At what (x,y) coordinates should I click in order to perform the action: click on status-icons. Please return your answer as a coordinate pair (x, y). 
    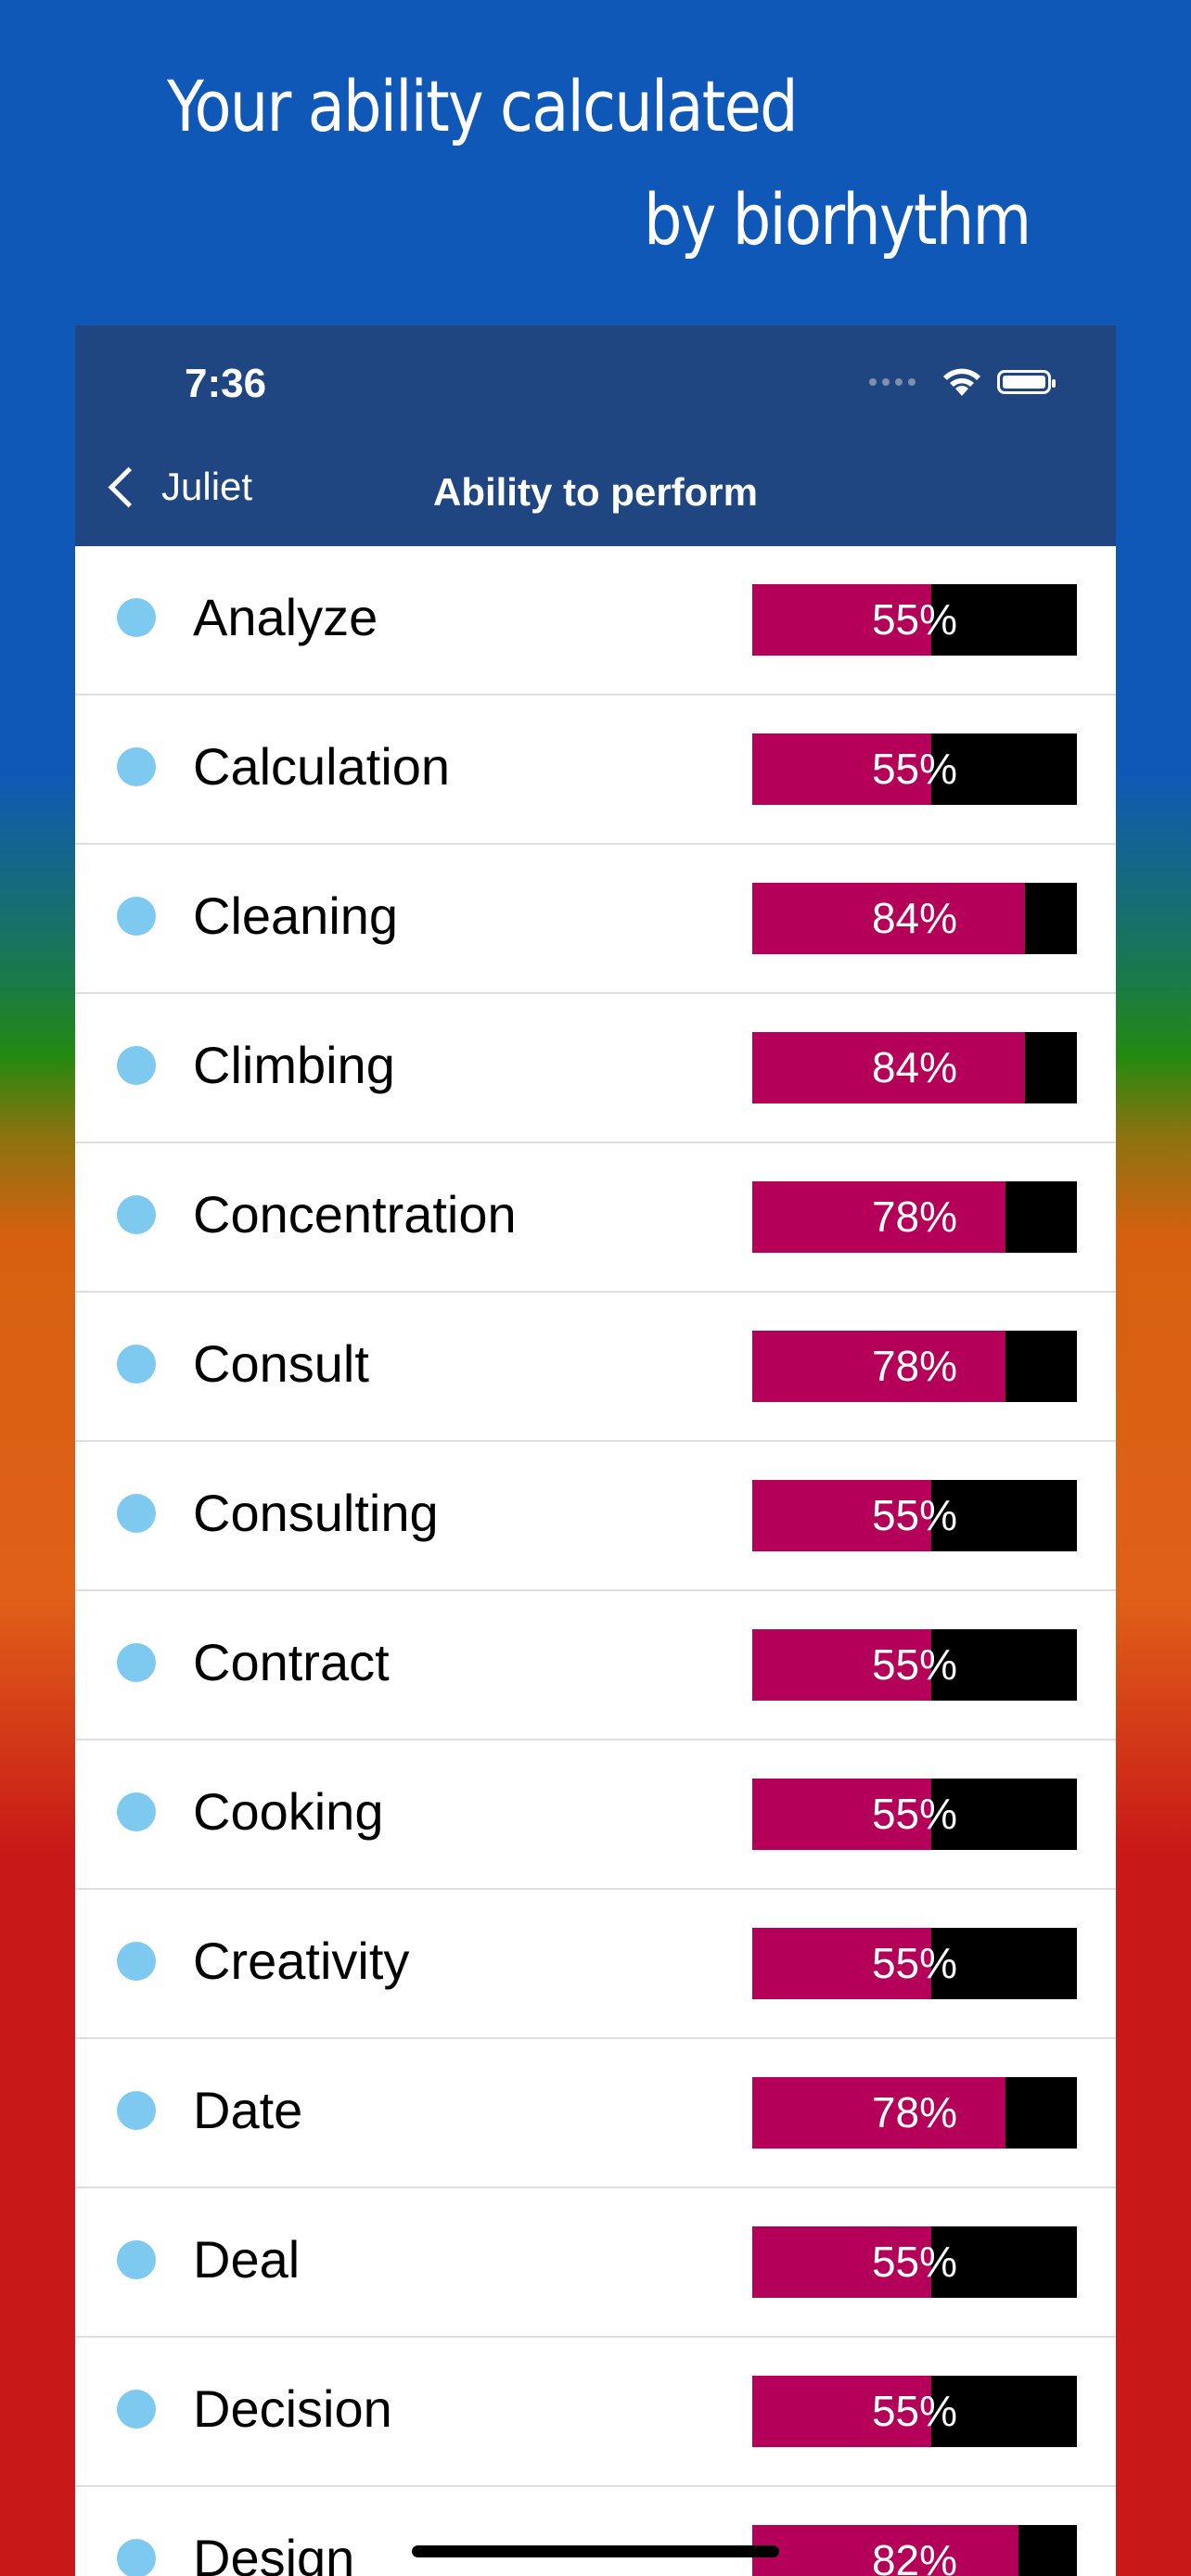
    Looking at the image, I should click on (962, 382).